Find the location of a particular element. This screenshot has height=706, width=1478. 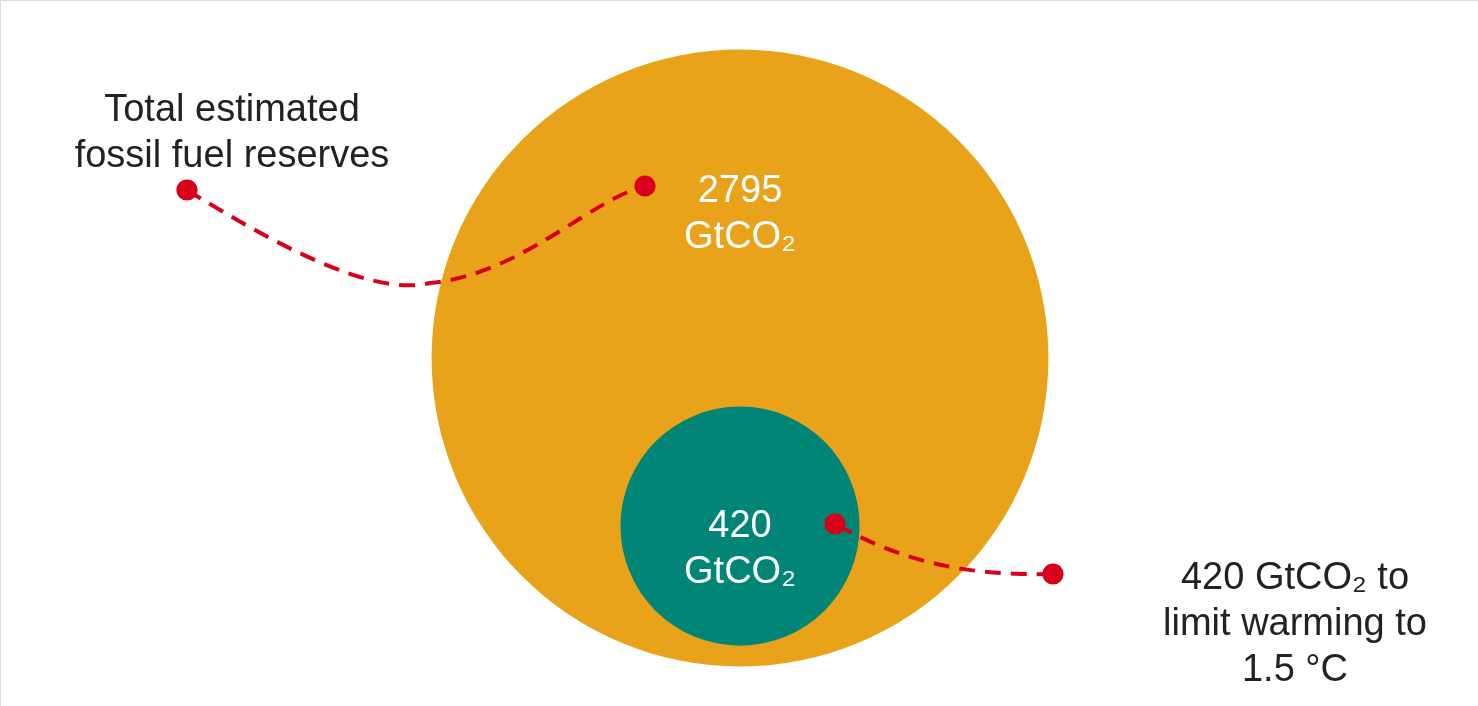

data-label: 2795 GtCO₂ is located at coordinates (740, 211).